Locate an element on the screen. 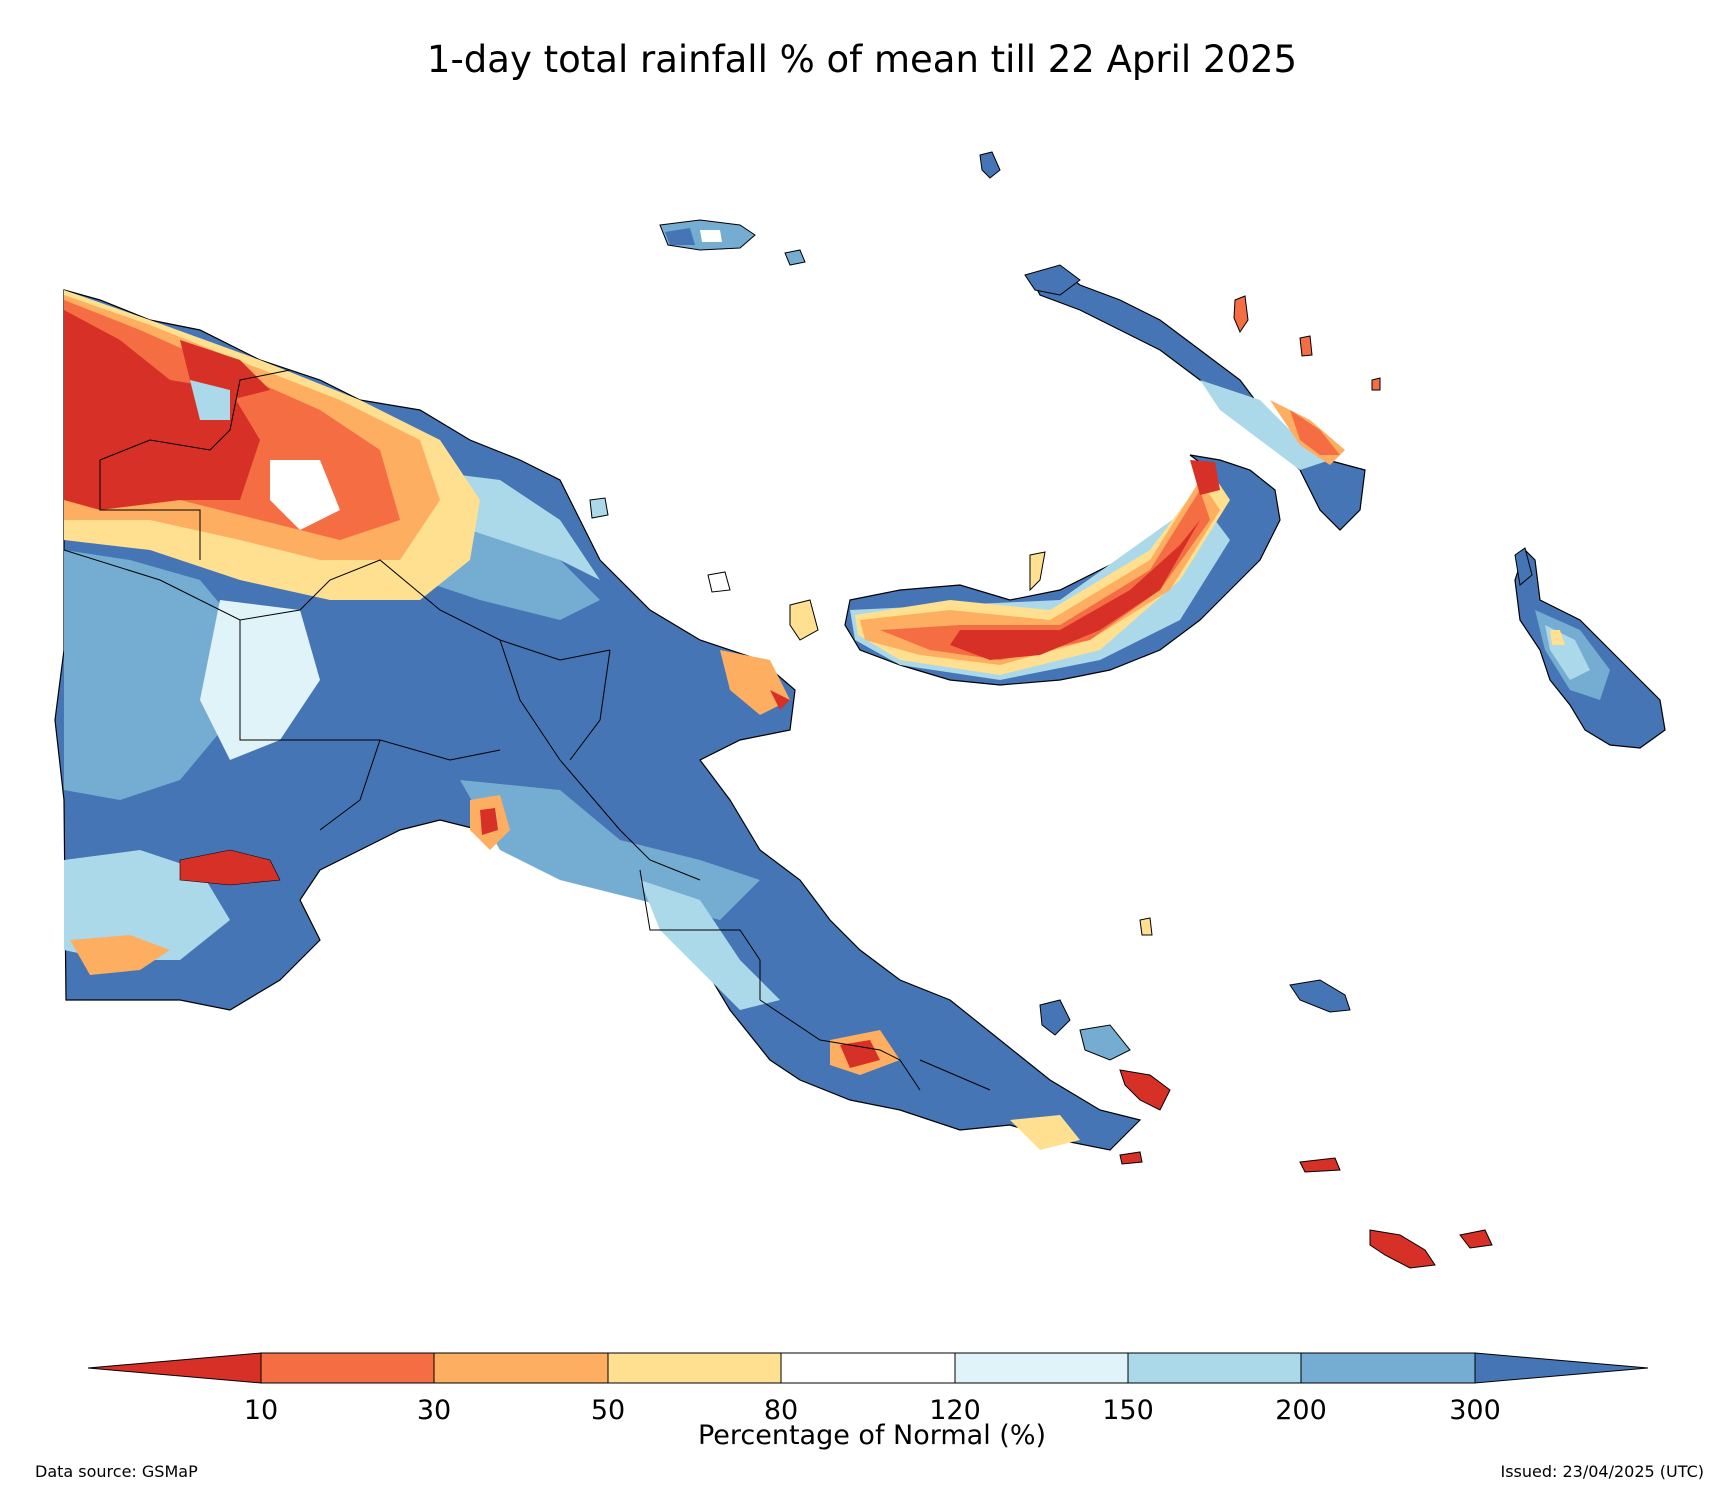 The width and height of the screenshot is (1724, 1494). island-north-coast is located at coordinates (599, 508).